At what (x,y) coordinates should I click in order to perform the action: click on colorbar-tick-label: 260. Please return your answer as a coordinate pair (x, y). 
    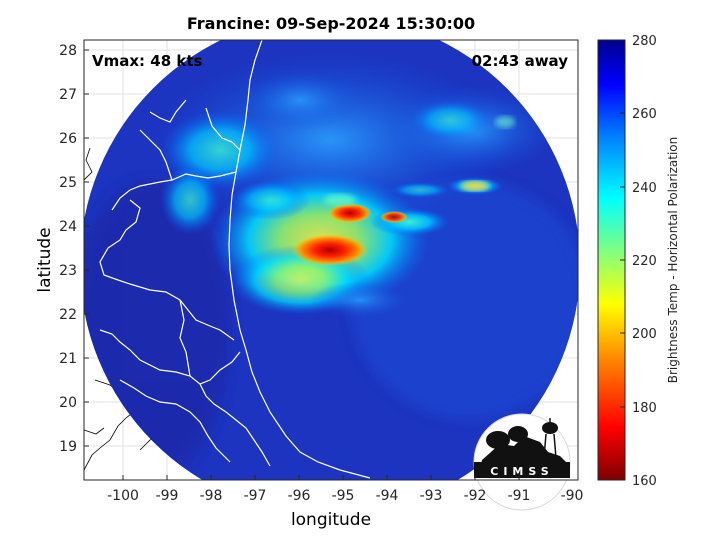
    Looking at the image, I should click on (644, 114).